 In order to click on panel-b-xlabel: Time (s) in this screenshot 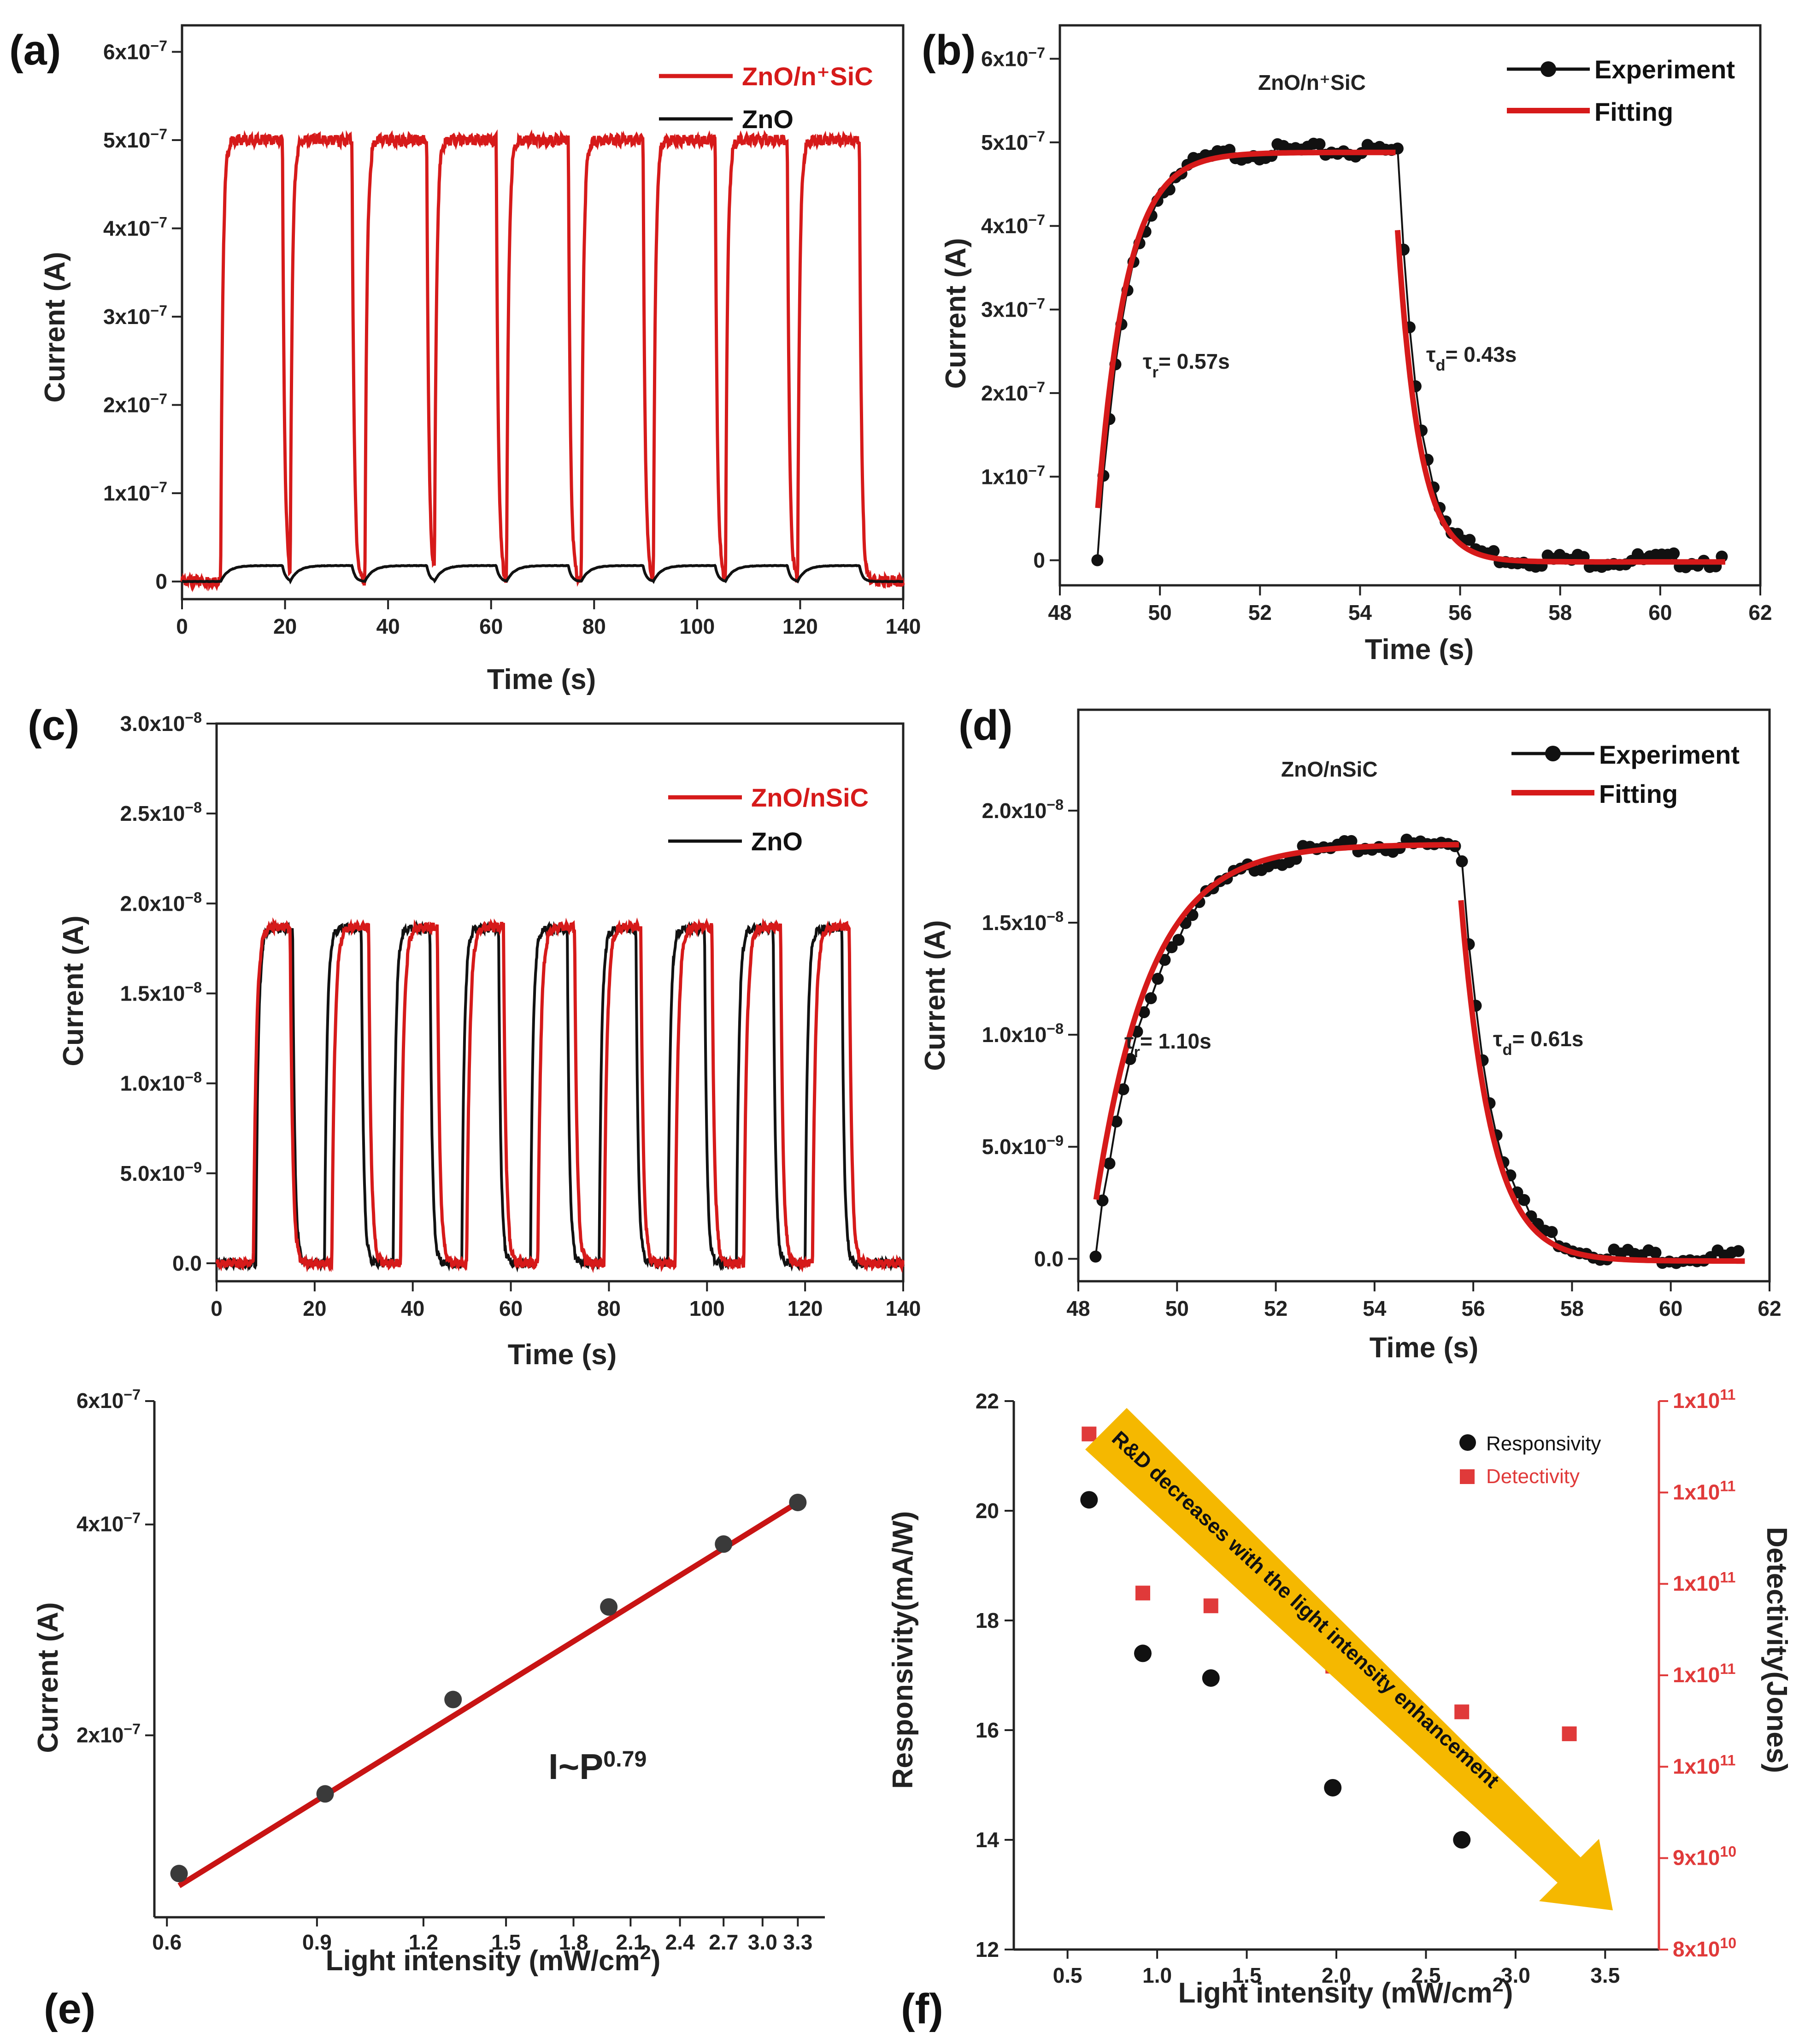, I will do `click(1419, 650)`.